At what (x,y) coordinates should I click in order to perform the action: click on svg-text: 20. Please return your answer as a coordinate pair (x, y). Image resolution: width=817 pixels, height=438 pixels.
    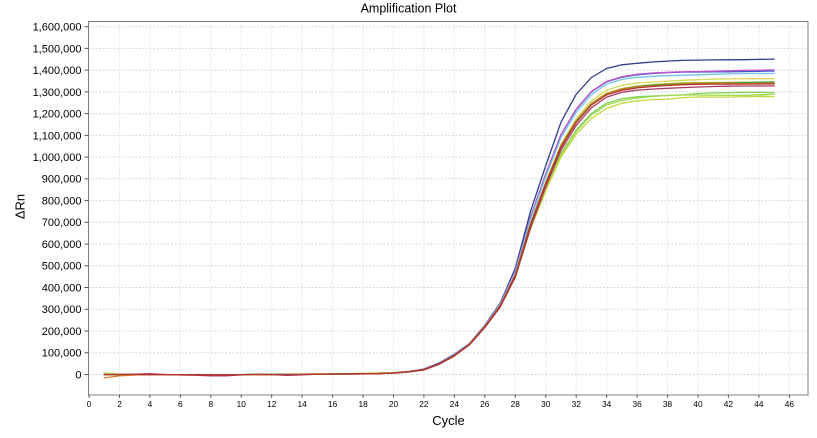
    Looking at the image, I should click on (394, 404).